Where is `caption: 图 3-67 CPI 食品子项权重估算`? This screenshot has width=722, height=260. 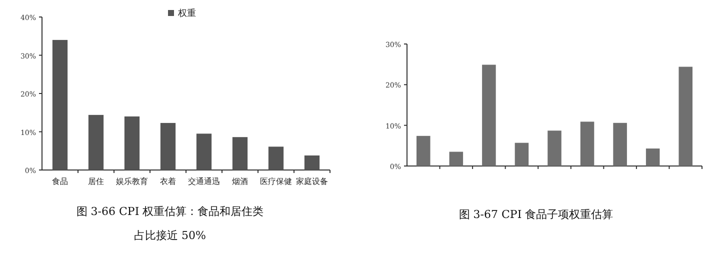
caption: 图 3-67 CPI 食品子项权重估算 is located at coordinates (536, 214).